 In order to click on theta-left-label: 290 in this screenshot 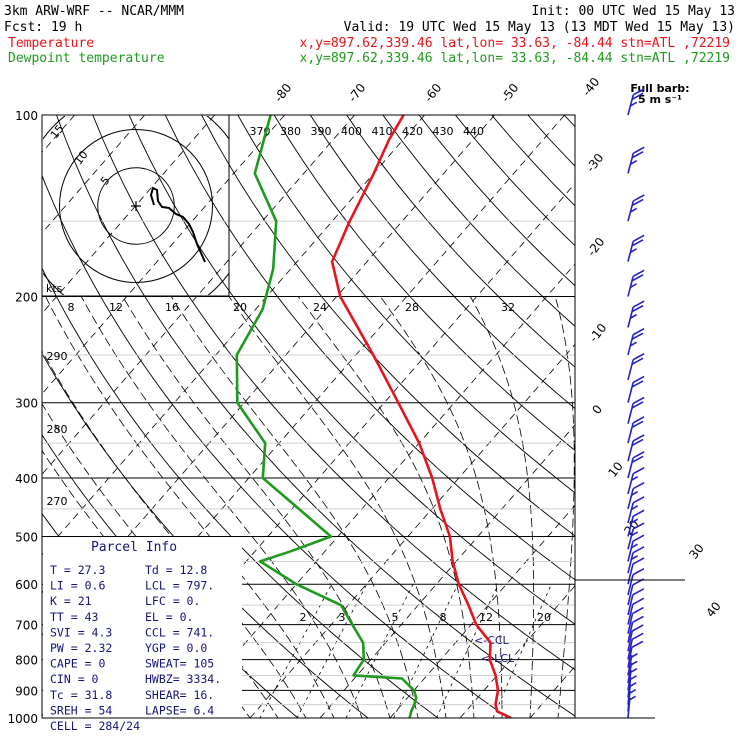, I will do `click(57, 356)`.